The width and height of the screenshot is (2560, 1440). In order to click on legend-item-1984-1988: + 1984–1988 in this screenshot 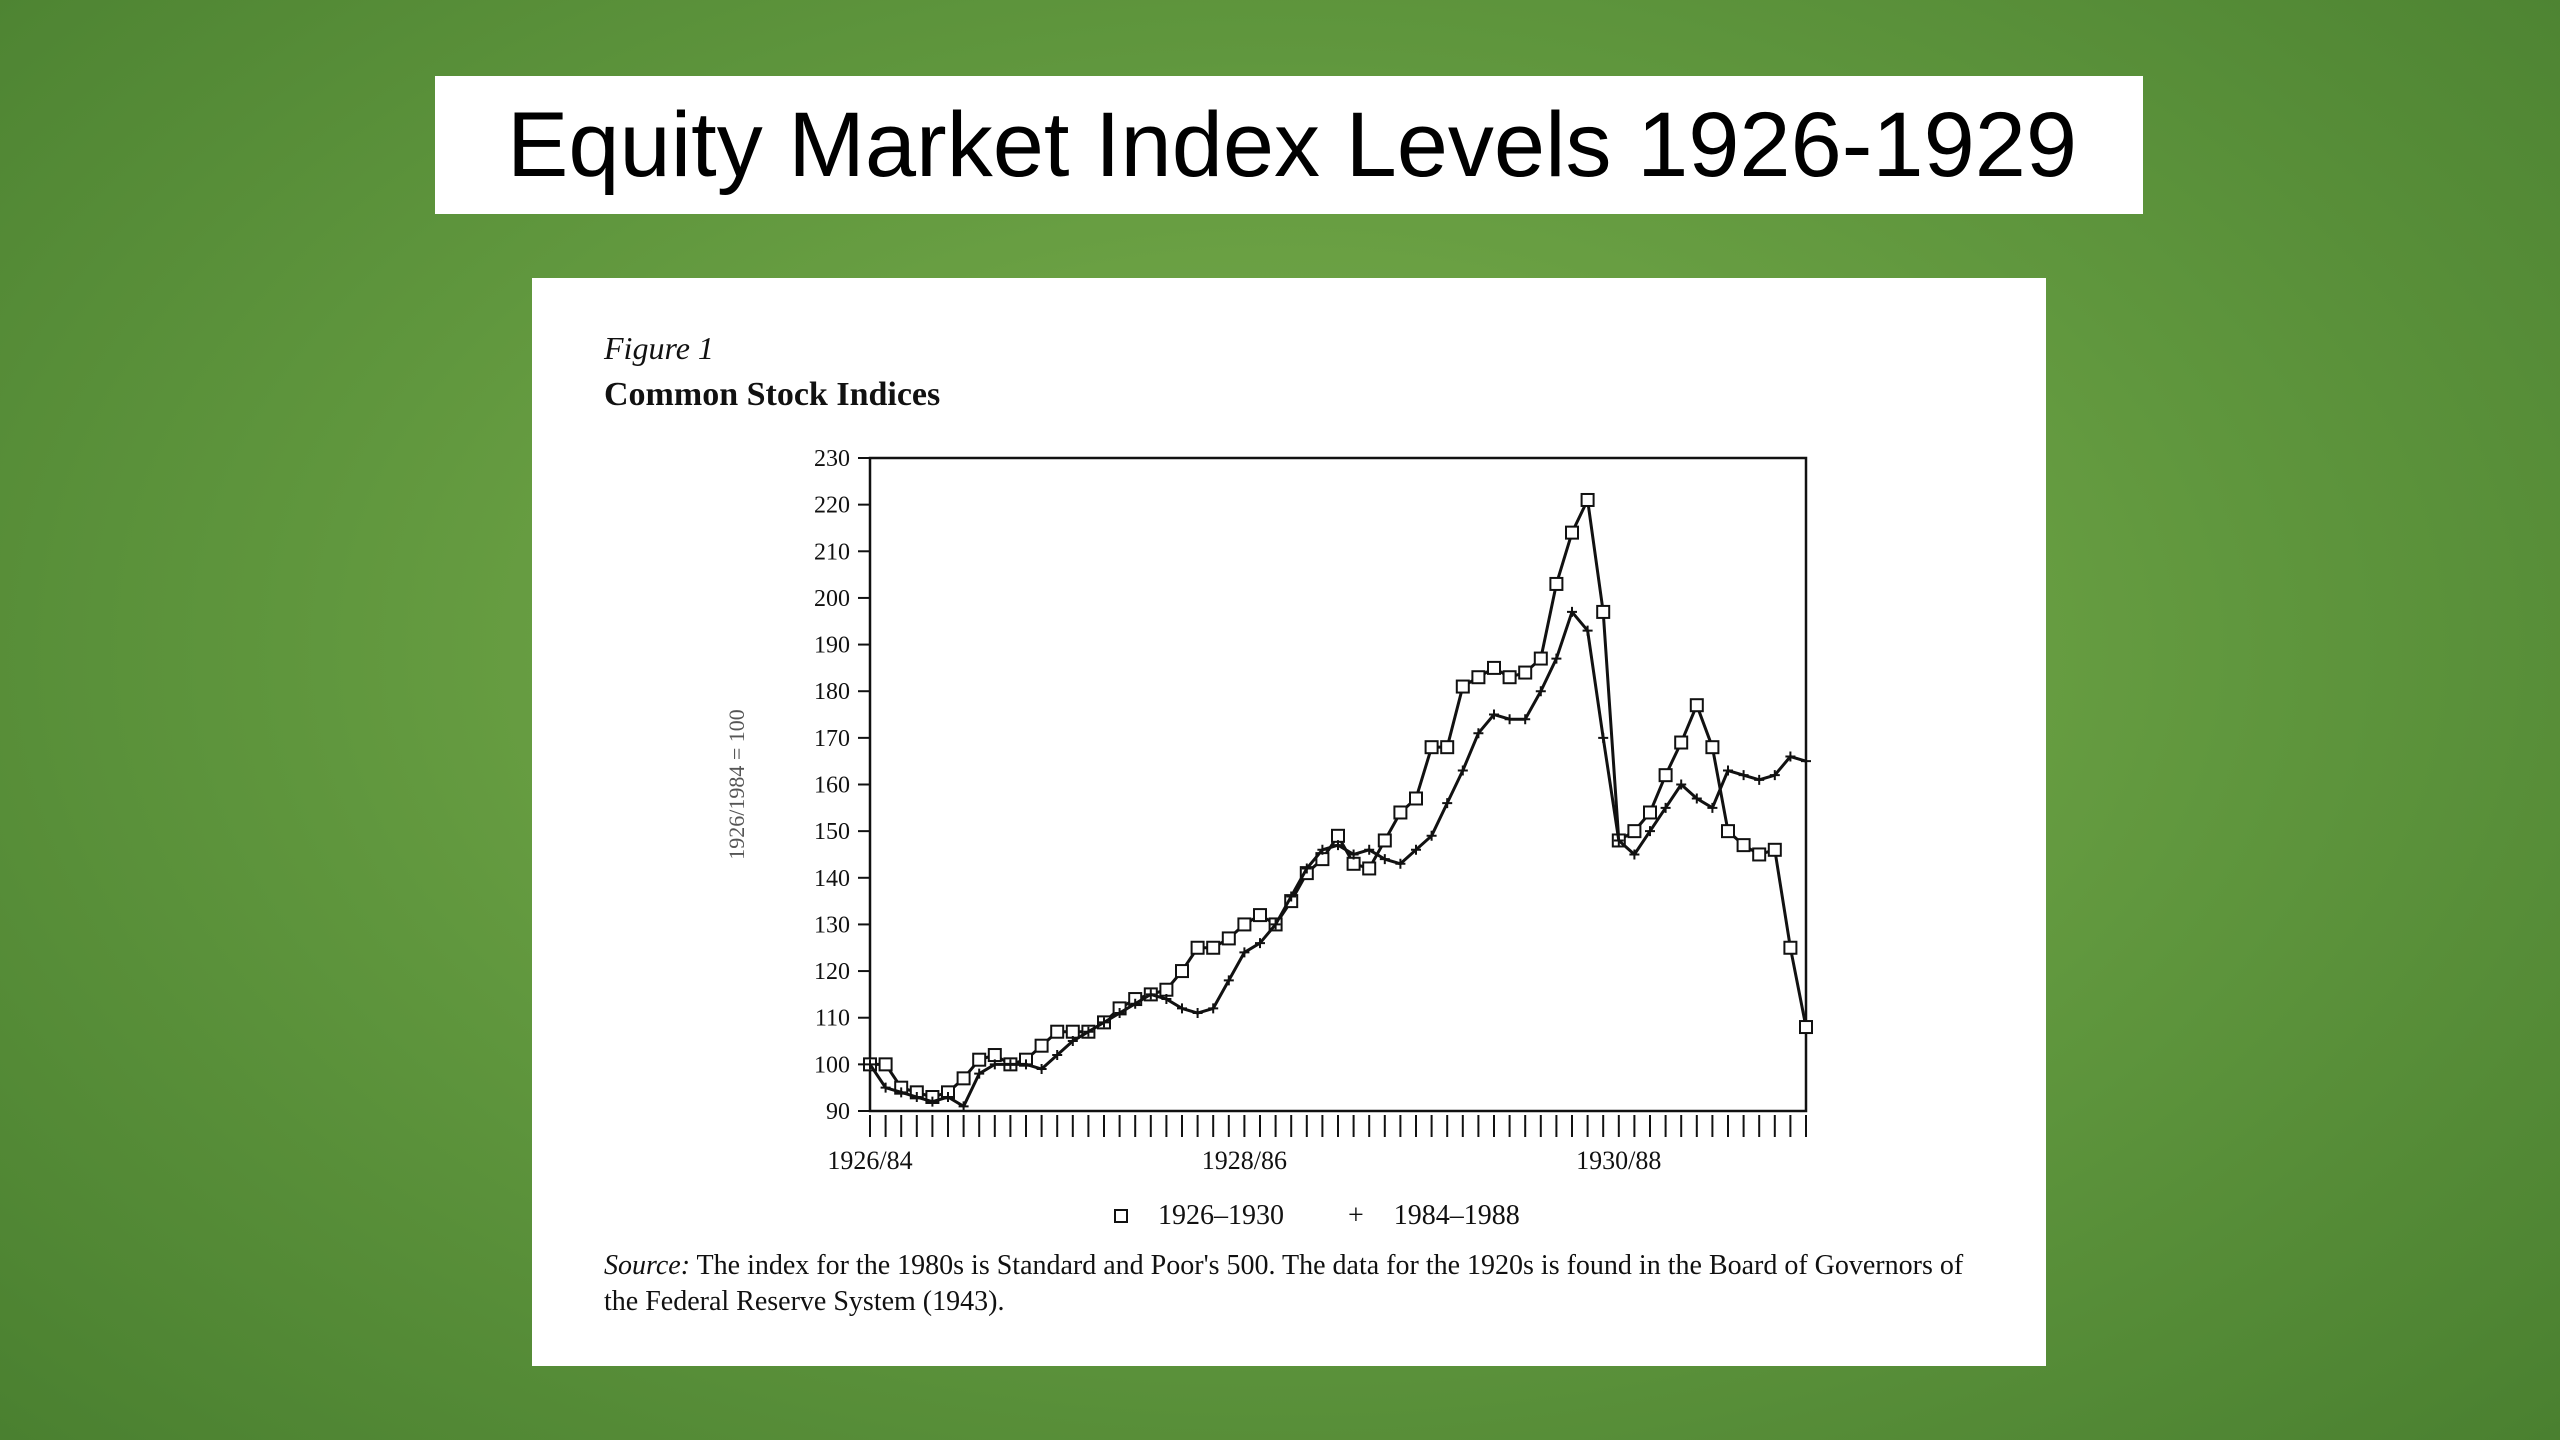, I will do `click(1434, 1216)`.